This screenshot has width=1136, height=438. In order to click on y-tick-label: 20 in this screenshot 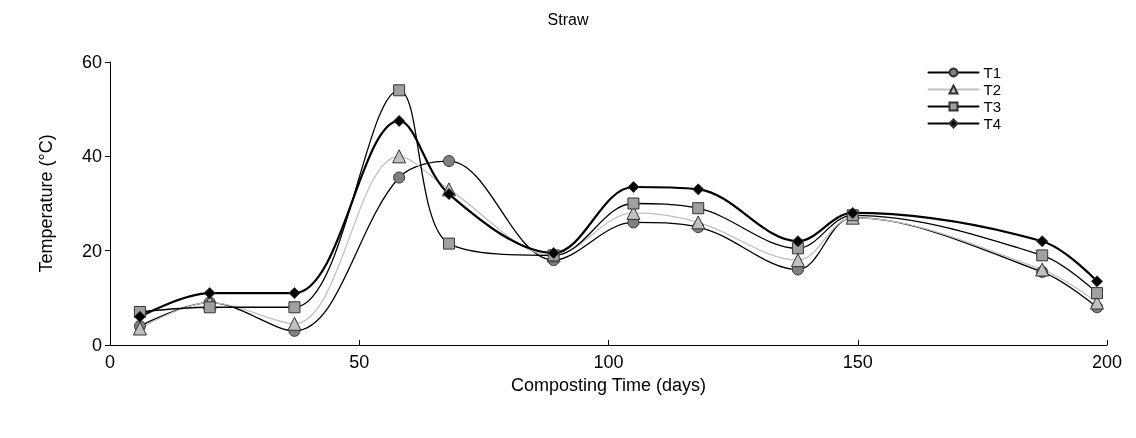, I will do `click(91, 250)`.